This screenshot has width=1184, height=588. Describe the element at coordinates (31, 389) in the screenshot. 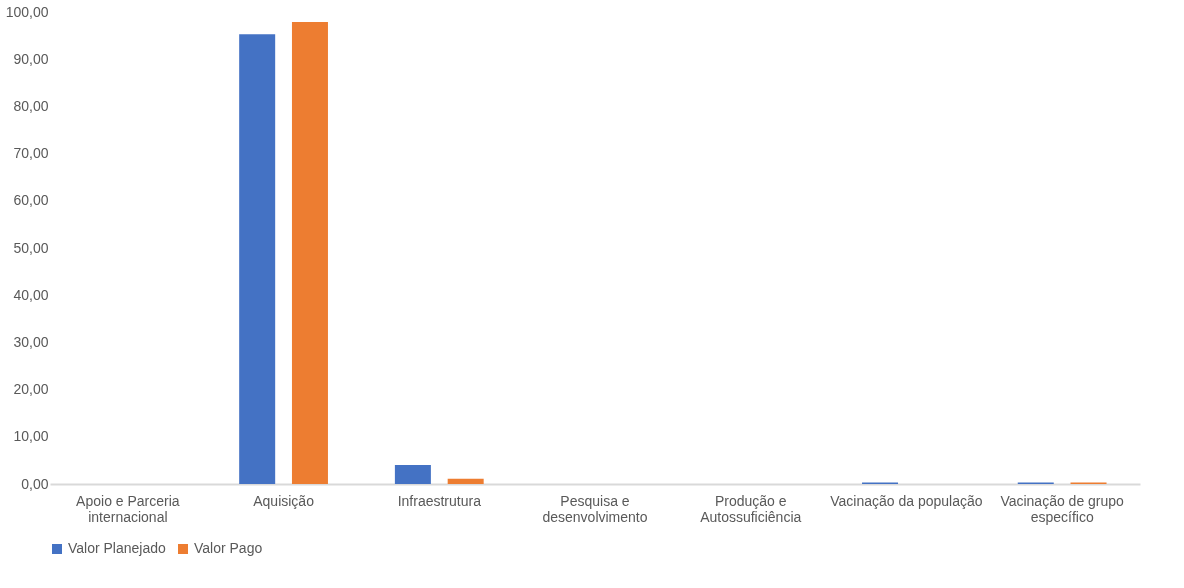

I see `y-tick-label: 20,00` at that location.